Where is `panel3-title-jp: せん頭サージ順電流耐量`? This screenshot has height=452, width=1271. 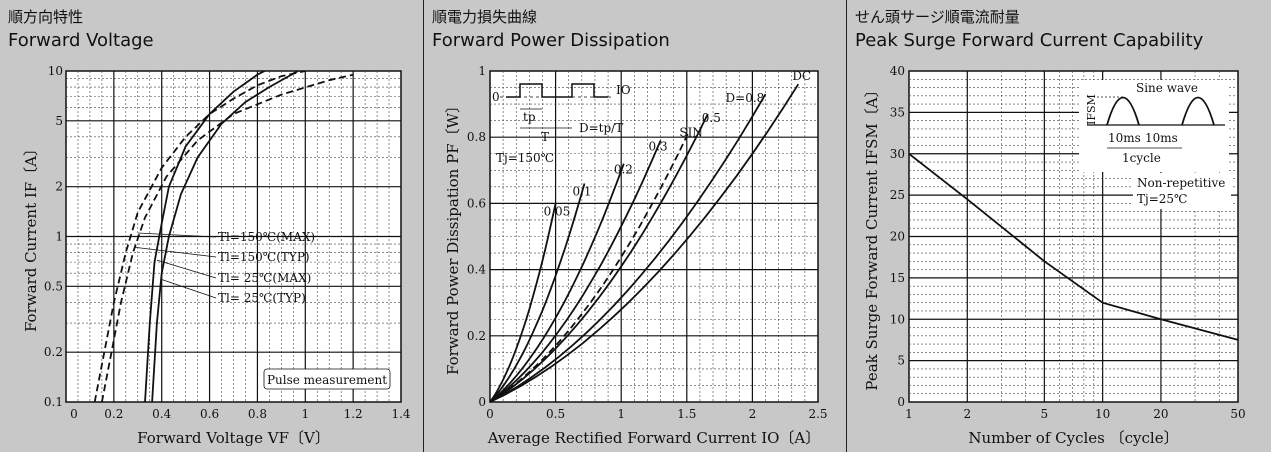 panel3-title-jp: せん頭サージ順電流耐量 is located at coordinates (937, 17).